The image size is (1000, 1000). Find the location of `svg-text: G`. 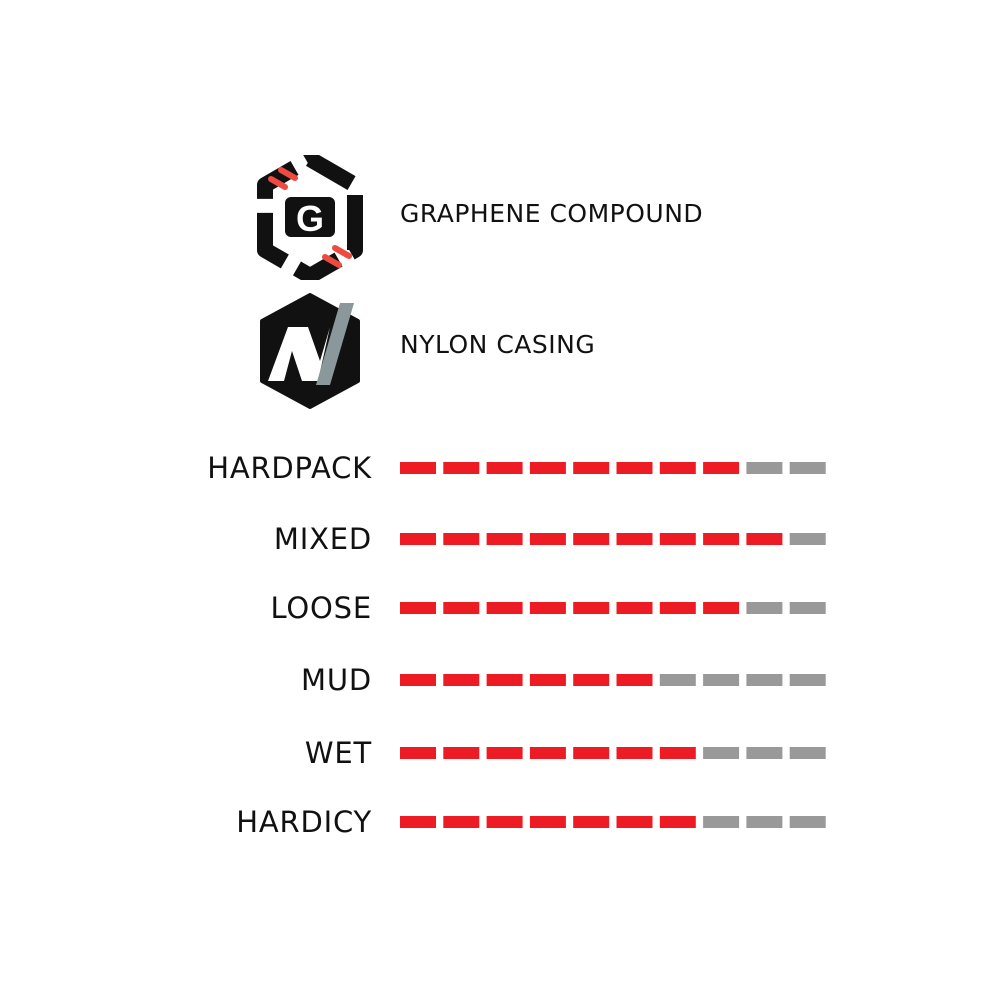

svg-text: G is located at coordinates (310, 218).